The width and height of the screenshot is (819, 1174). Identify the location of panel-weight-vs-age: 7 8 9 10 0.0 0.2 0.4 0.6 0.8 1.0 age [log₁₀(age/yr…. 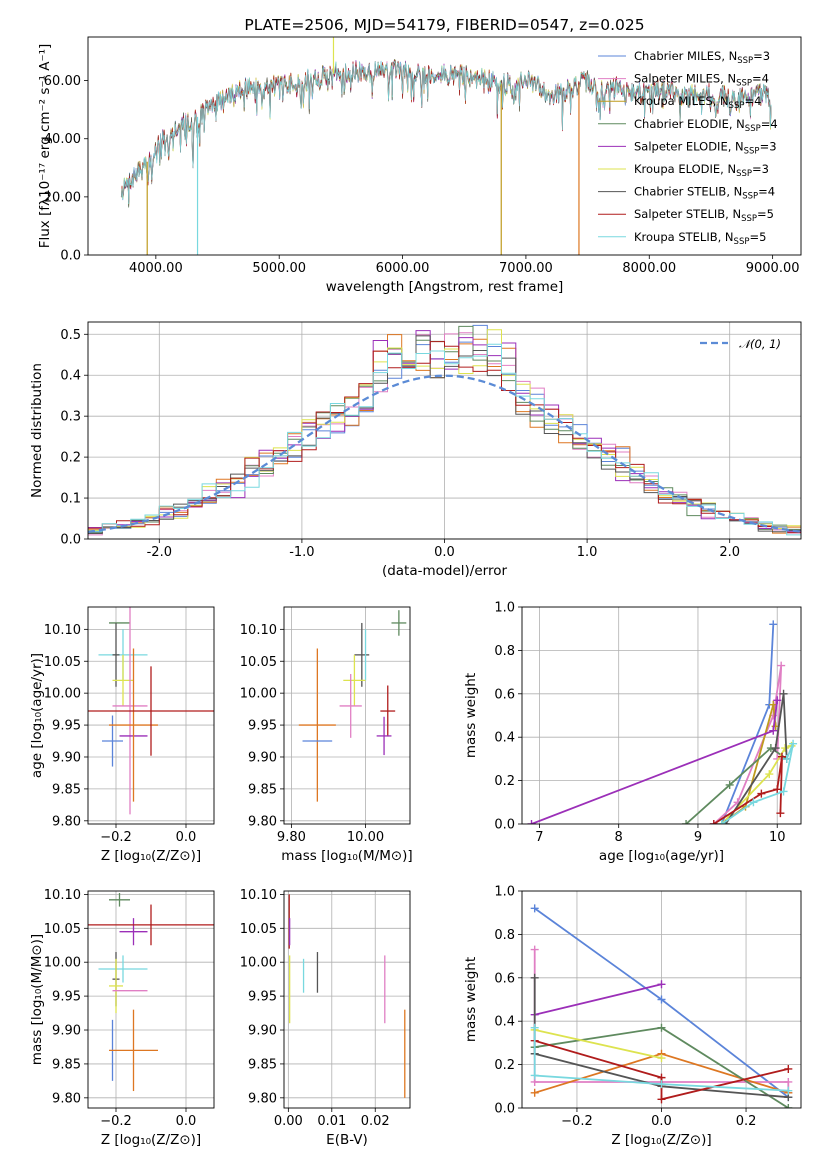
(632, 732).